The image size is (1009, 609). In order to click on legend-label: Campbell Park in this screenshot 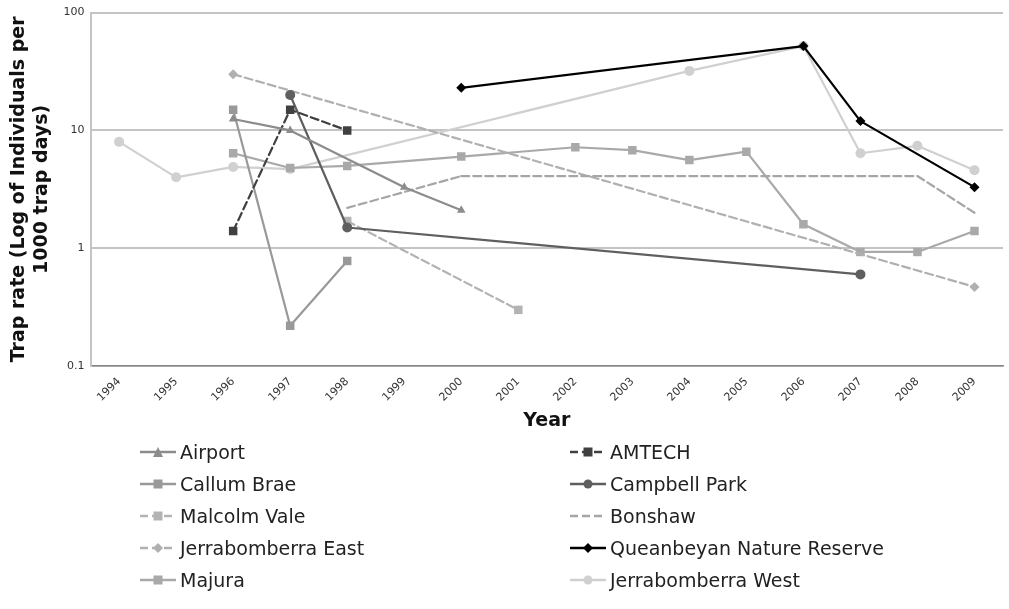, I will do `click(678, 483)`.